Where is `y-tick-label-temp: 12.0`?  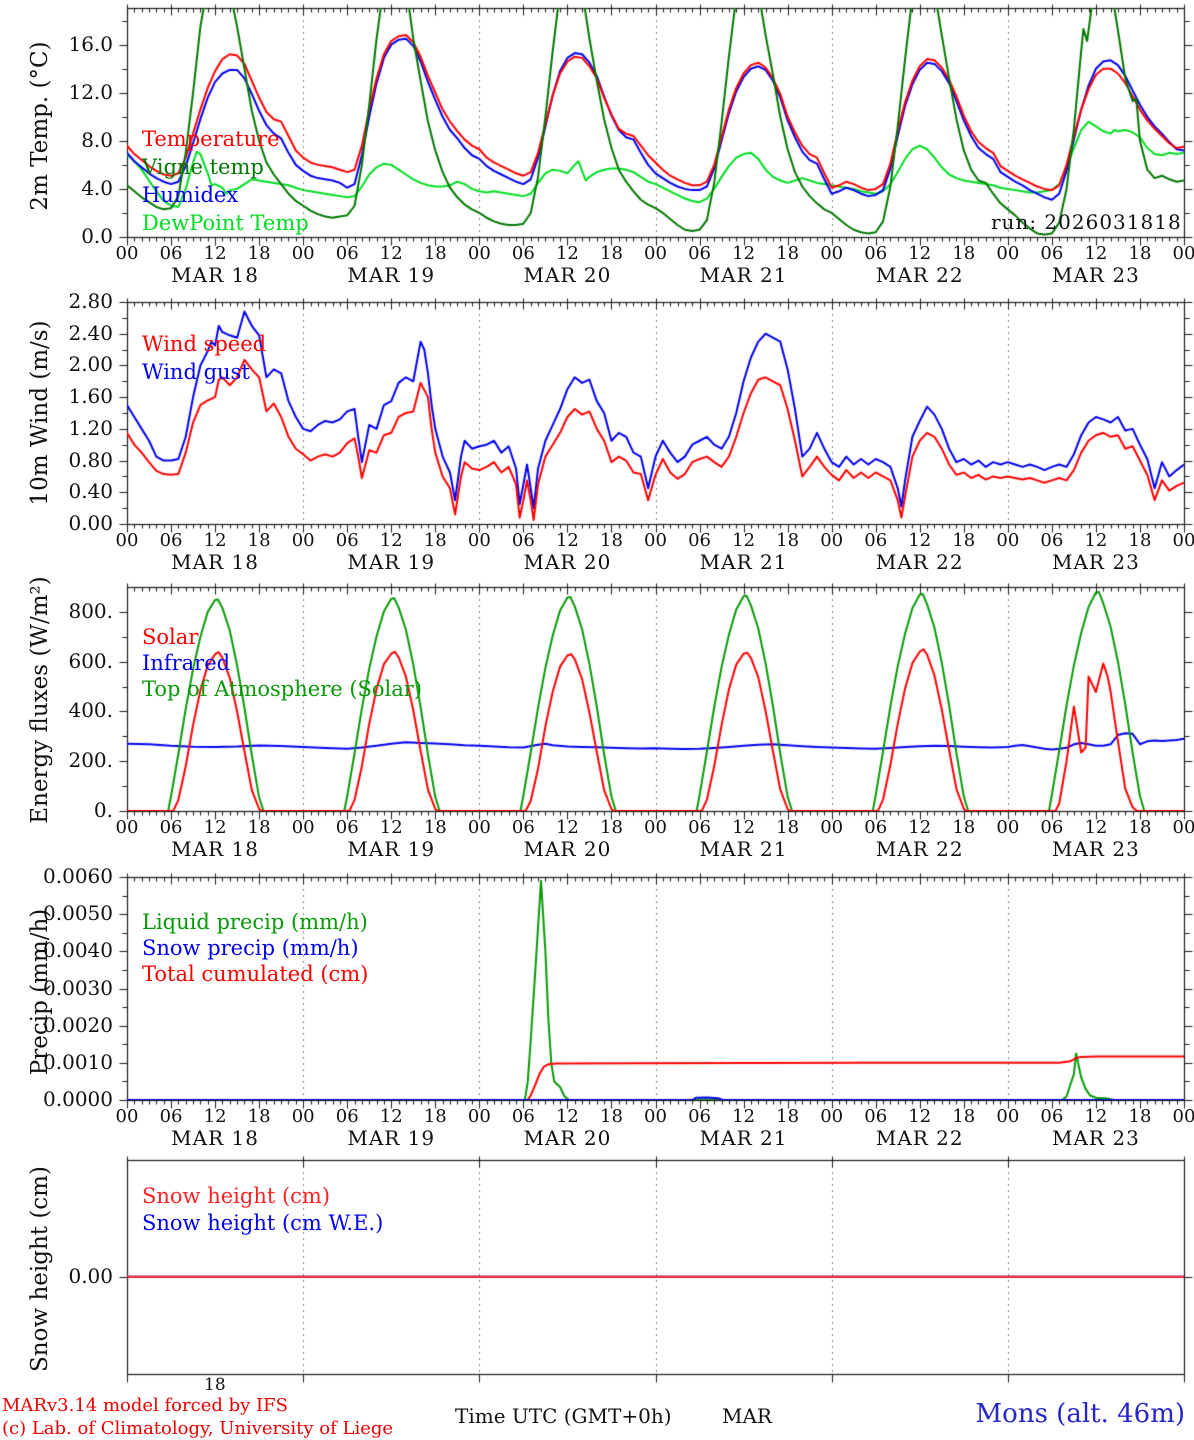
y-tick-label-temp: 12.0 is located at coordinates (90, 91).